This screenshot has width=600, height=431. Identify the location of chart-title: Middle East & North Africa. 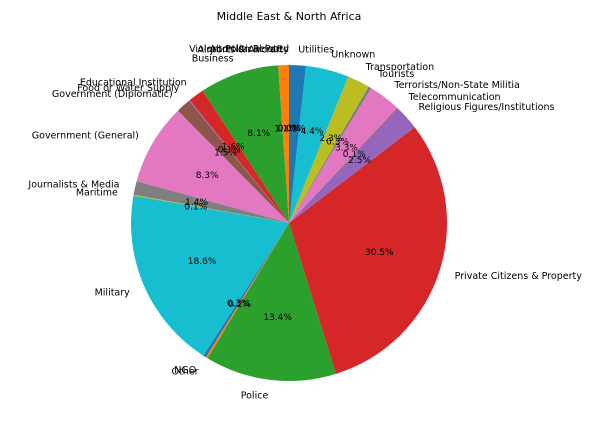
(289, 16).